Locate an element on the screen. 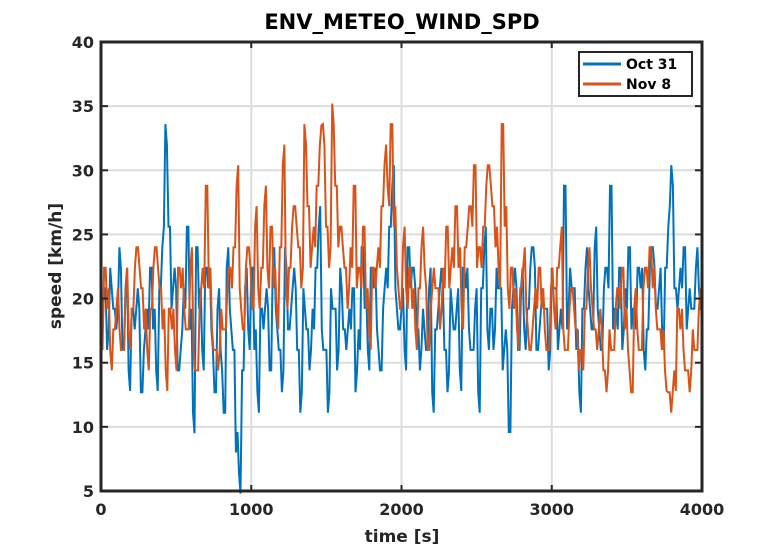 This screenshot has width=777, height=553. legend-label-oct-31: Oct 31 is located at coordinates (651, 65).